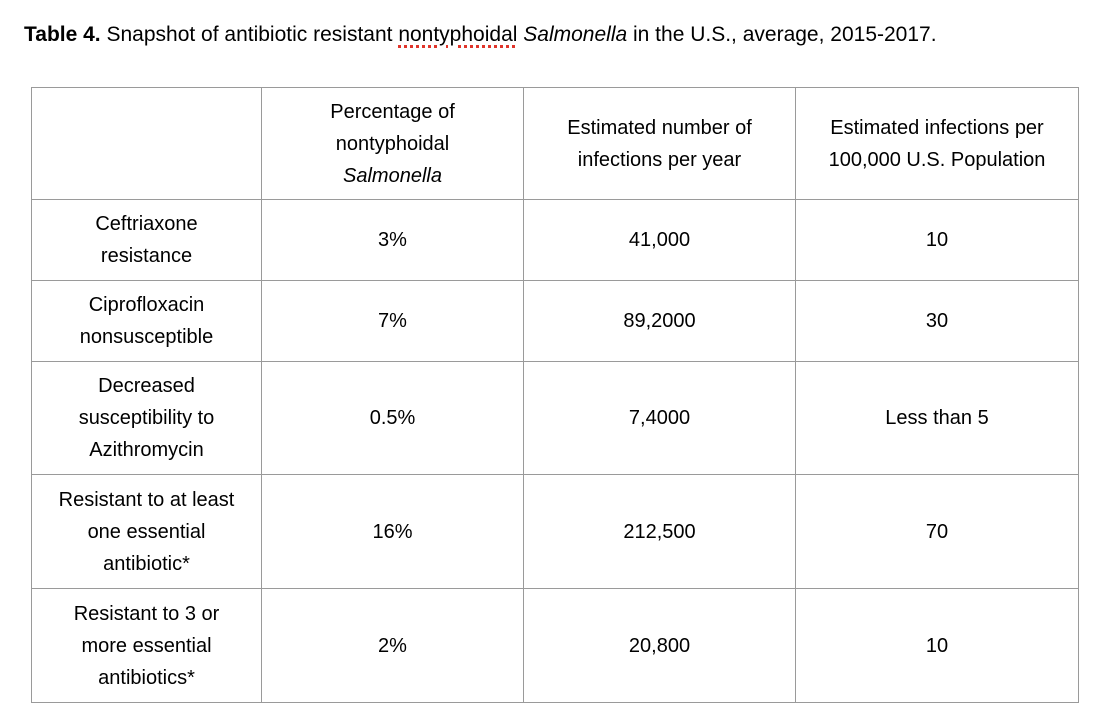  What do you see at coordinates (146, 337) in the screenshot?
I see `row-label-text: nonsusceptible` at bounding box center [146, 337].